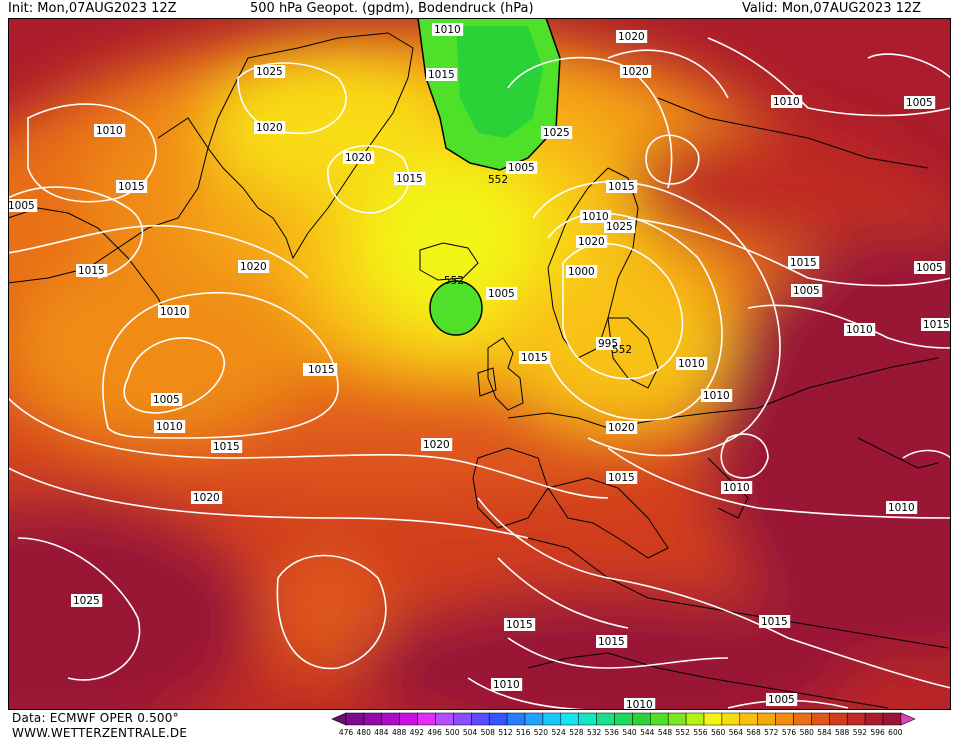  I want to click on legend-tick-label: 516, so click(523, 732).